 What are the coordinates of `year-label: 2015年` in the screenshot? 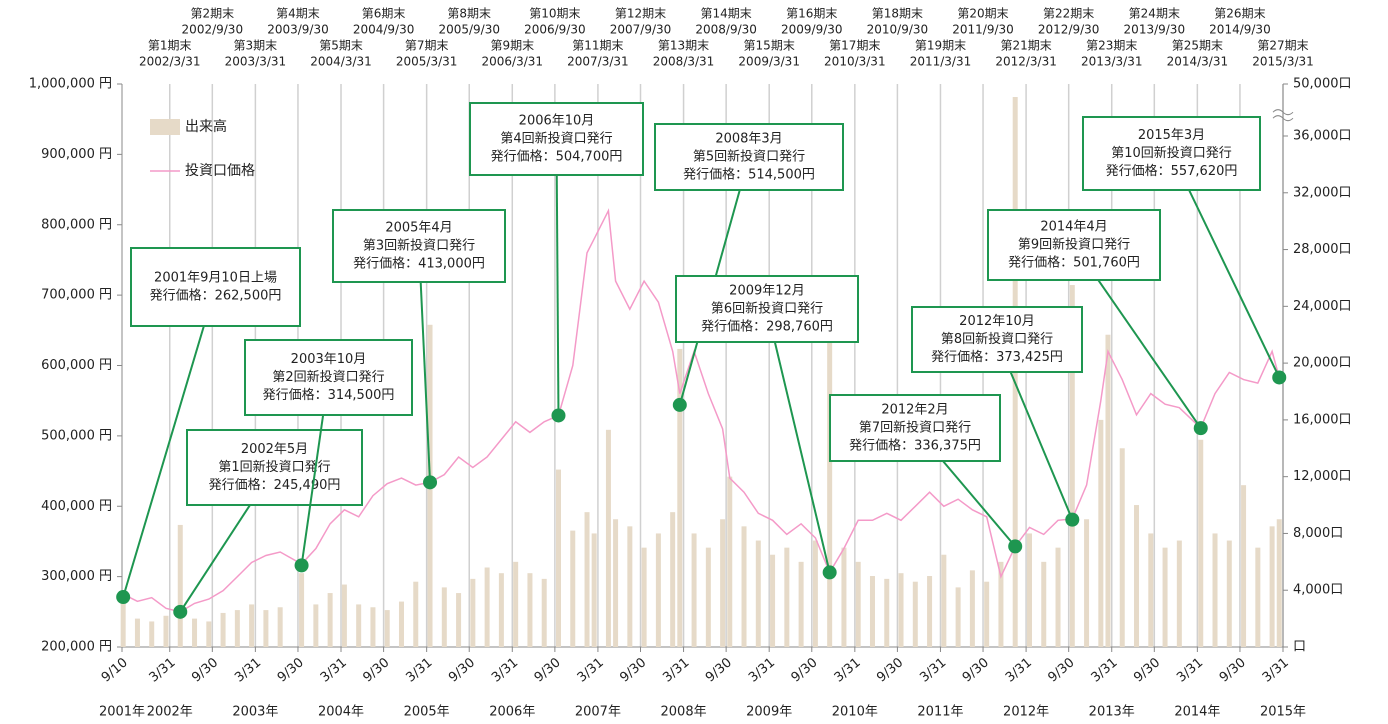 It's located at (1283, 712).